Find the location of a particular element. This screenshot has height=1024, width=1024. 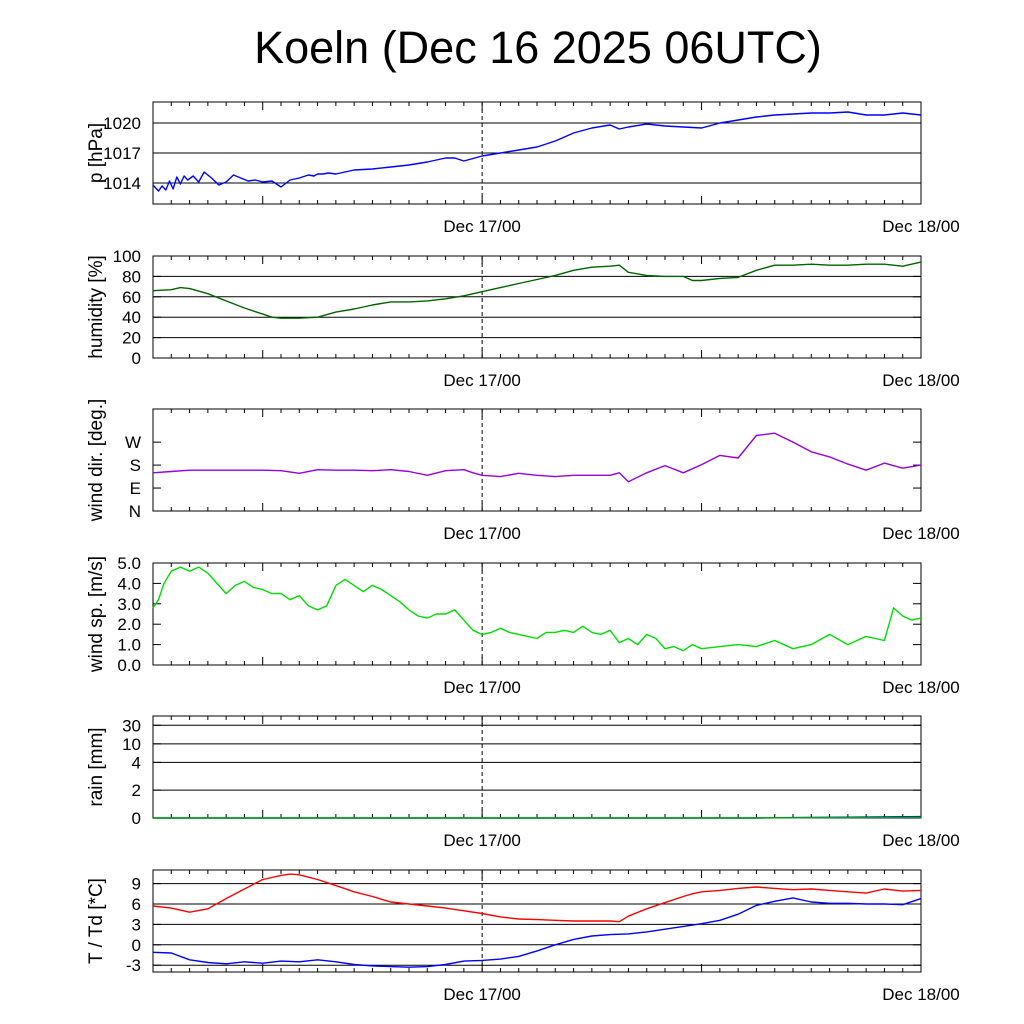

wind-direction-xtick-label: Dec 18/00 is located at coordinates (921, 533).